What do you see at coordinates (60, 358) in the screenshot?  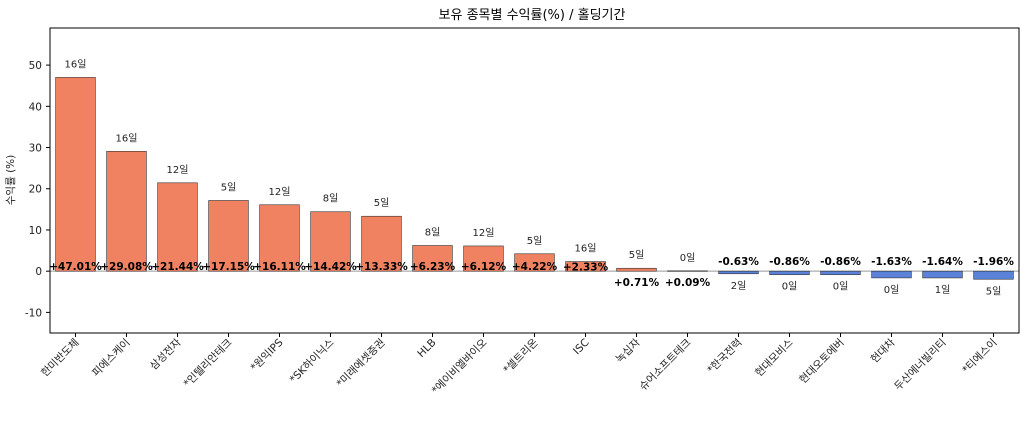 I see `x-category-label: 한미반도체` at bounding box center [60, 358].